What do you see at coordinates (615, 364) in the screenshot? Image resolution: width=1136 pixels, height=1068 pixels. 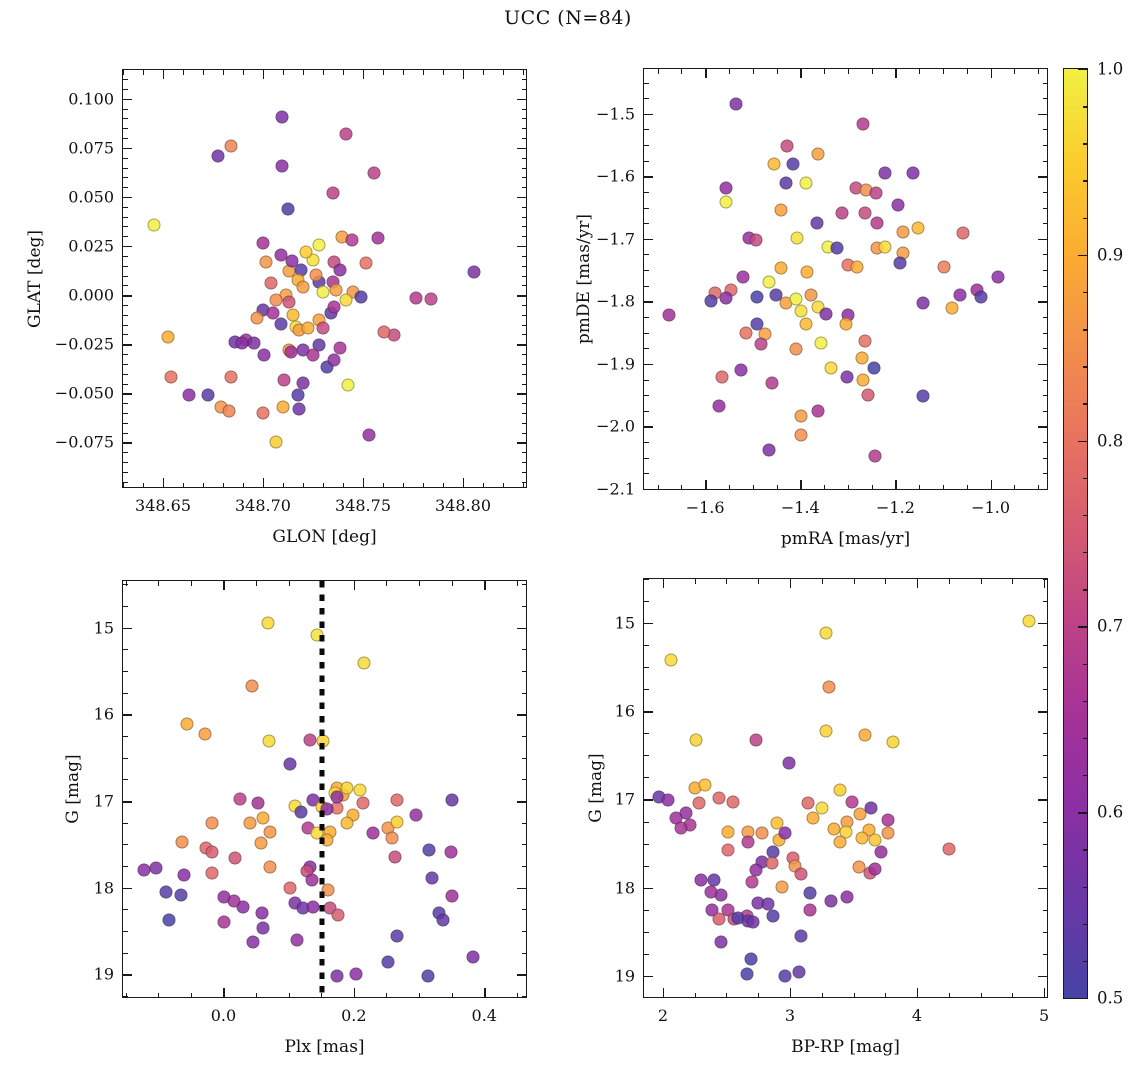 I see `y-tick-label: −1.9` at bounding box center [615, 364].